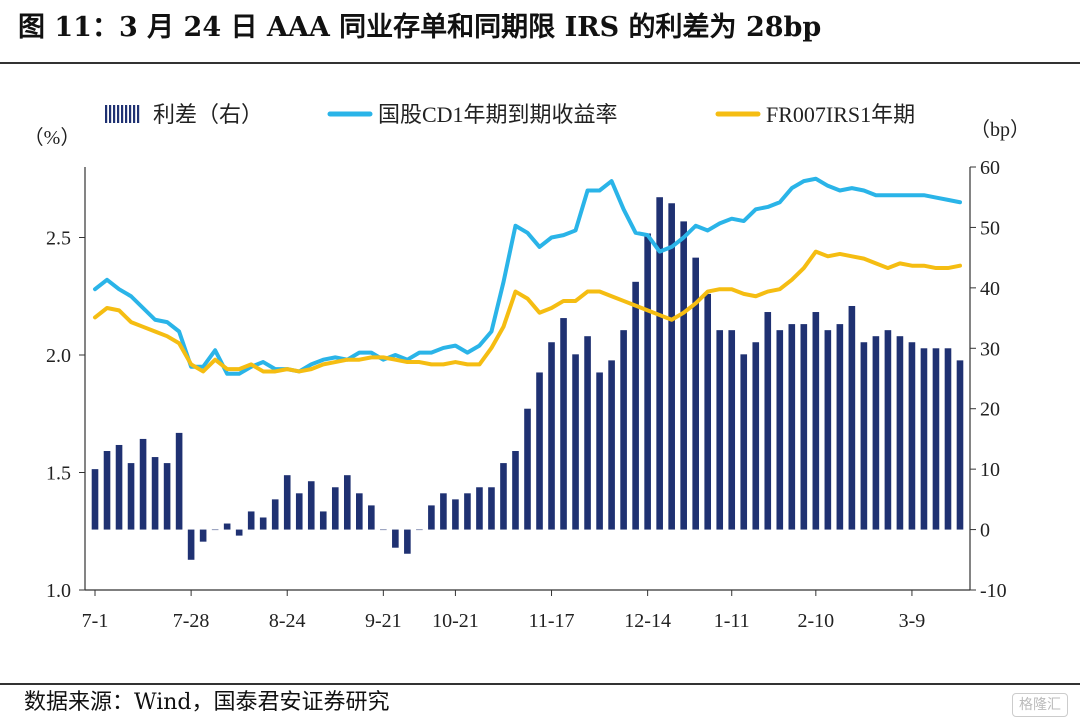 Image resolution: width=1080 pixels, height=721 pixels. Describe the element at coordinates (912, 621) in the screenshot. I see `x-tick-label: 3-9` at that location.